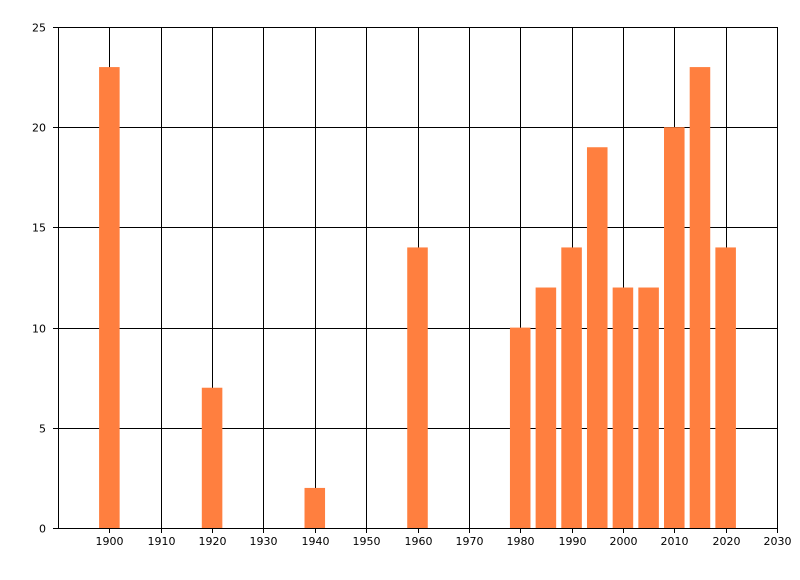 The image size is (800, 580). I want to click on x-tick-label: 1980, so click(521, 541).